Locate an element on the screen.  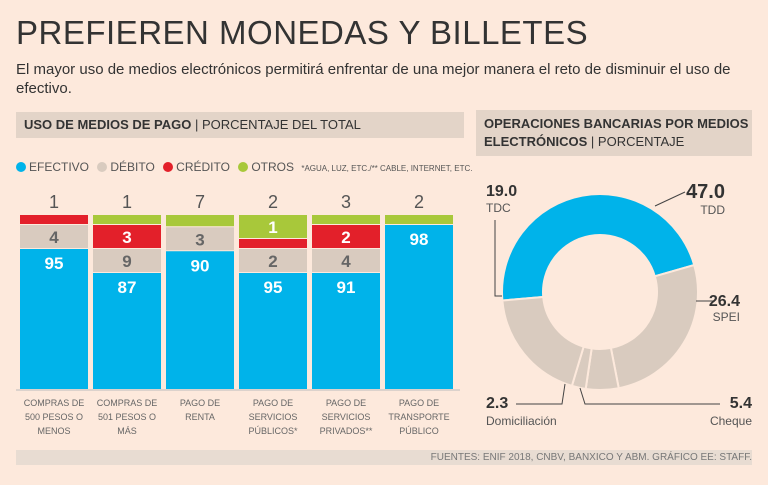
category-label: PAGO DE RENTA is located at coordinates (200, 410).